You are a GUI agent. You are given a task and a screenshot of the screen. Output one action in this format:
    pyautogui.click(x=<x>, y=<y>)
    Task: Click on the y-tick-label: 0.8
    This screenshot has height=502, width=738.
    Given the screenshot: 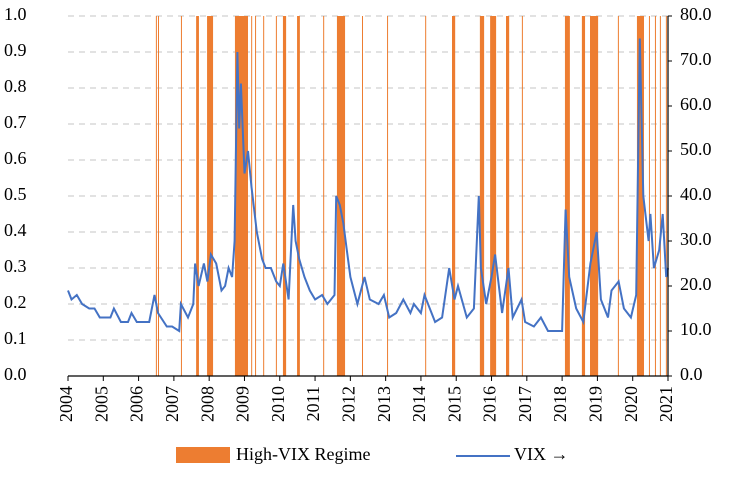 What is the action you would take?
    pyautogui.click(x=15, y=86)
    